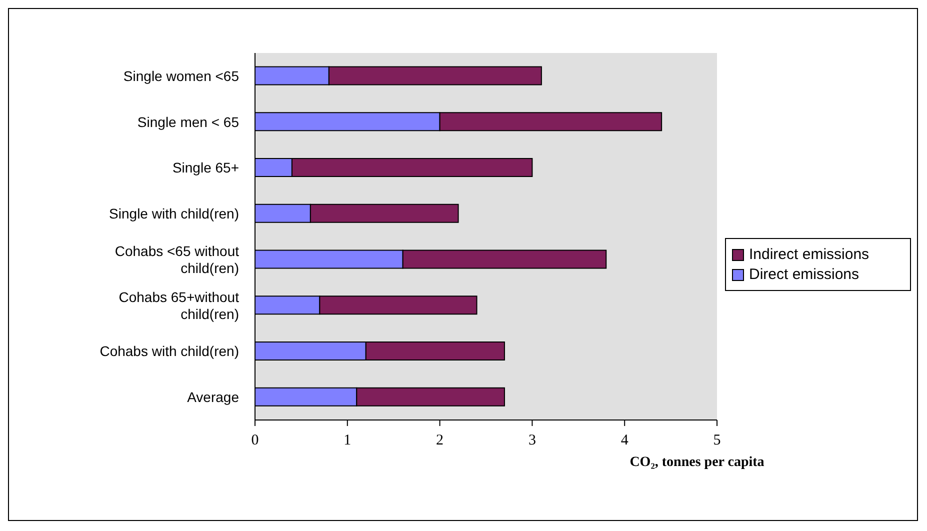  Describe the element at coordinates (179, 305) in the screenshot. I see `y-tick-label: Cohabs 65+without child(ren)` at that location.